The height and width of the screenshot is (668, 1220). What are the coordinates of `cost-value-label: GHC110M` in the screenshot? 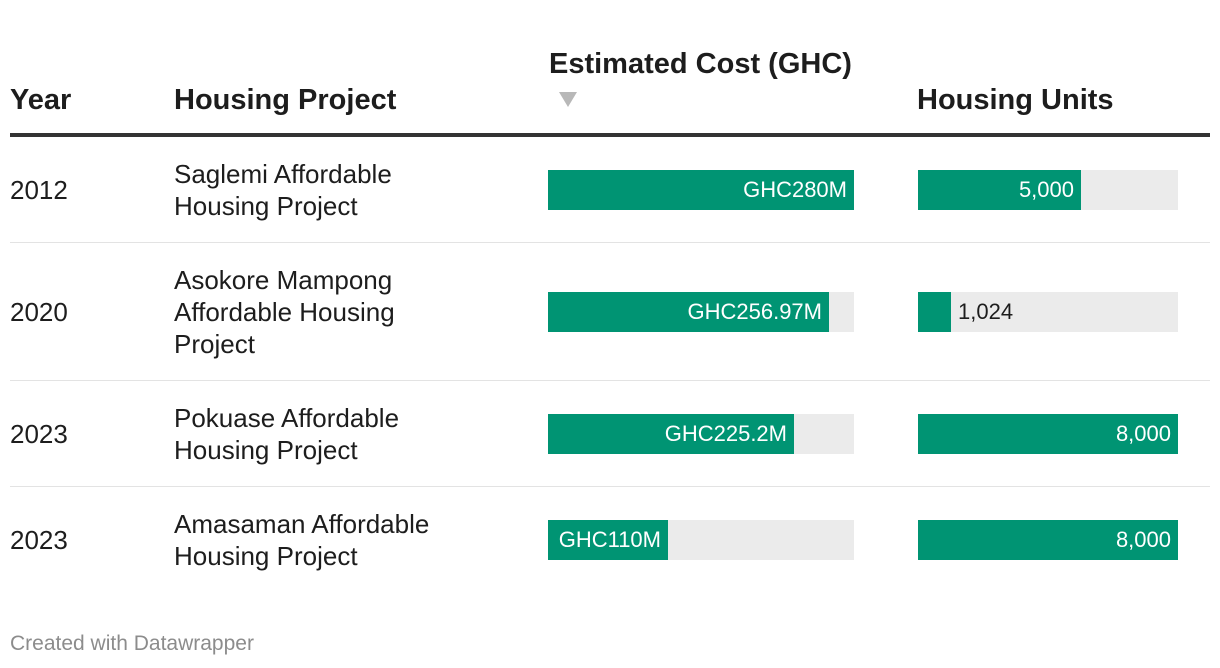 It's located at (609, 539).